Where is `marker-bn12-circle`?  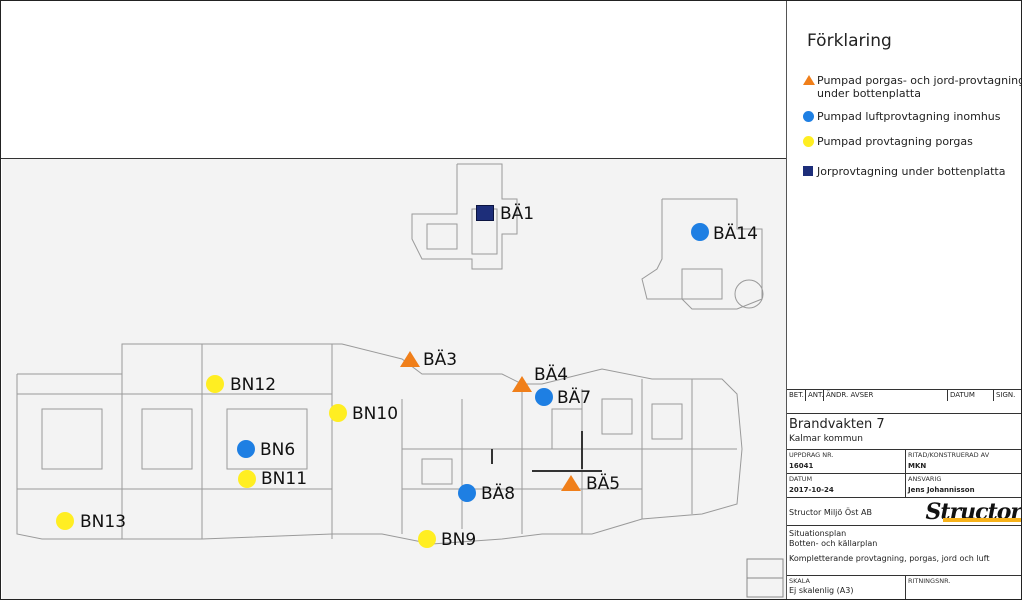 marker-bn12-circle is located at coordinates (215, 384).